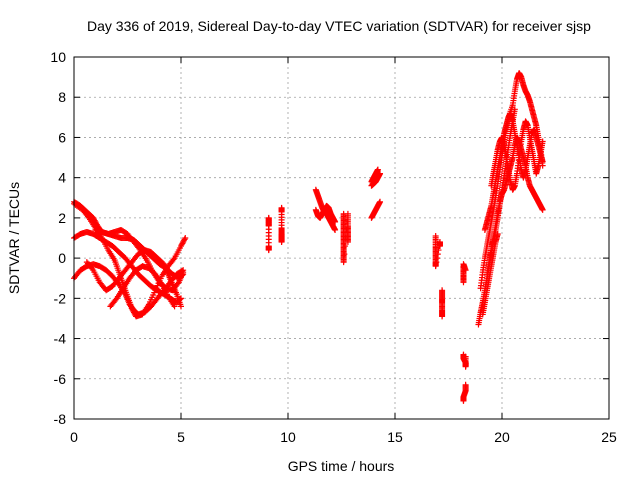 This screenshot has width=640, height=480. Describe the element at coordinates (341, 466) in the screenshot. I see `x-axis-label: GPS time / hours` at that location.